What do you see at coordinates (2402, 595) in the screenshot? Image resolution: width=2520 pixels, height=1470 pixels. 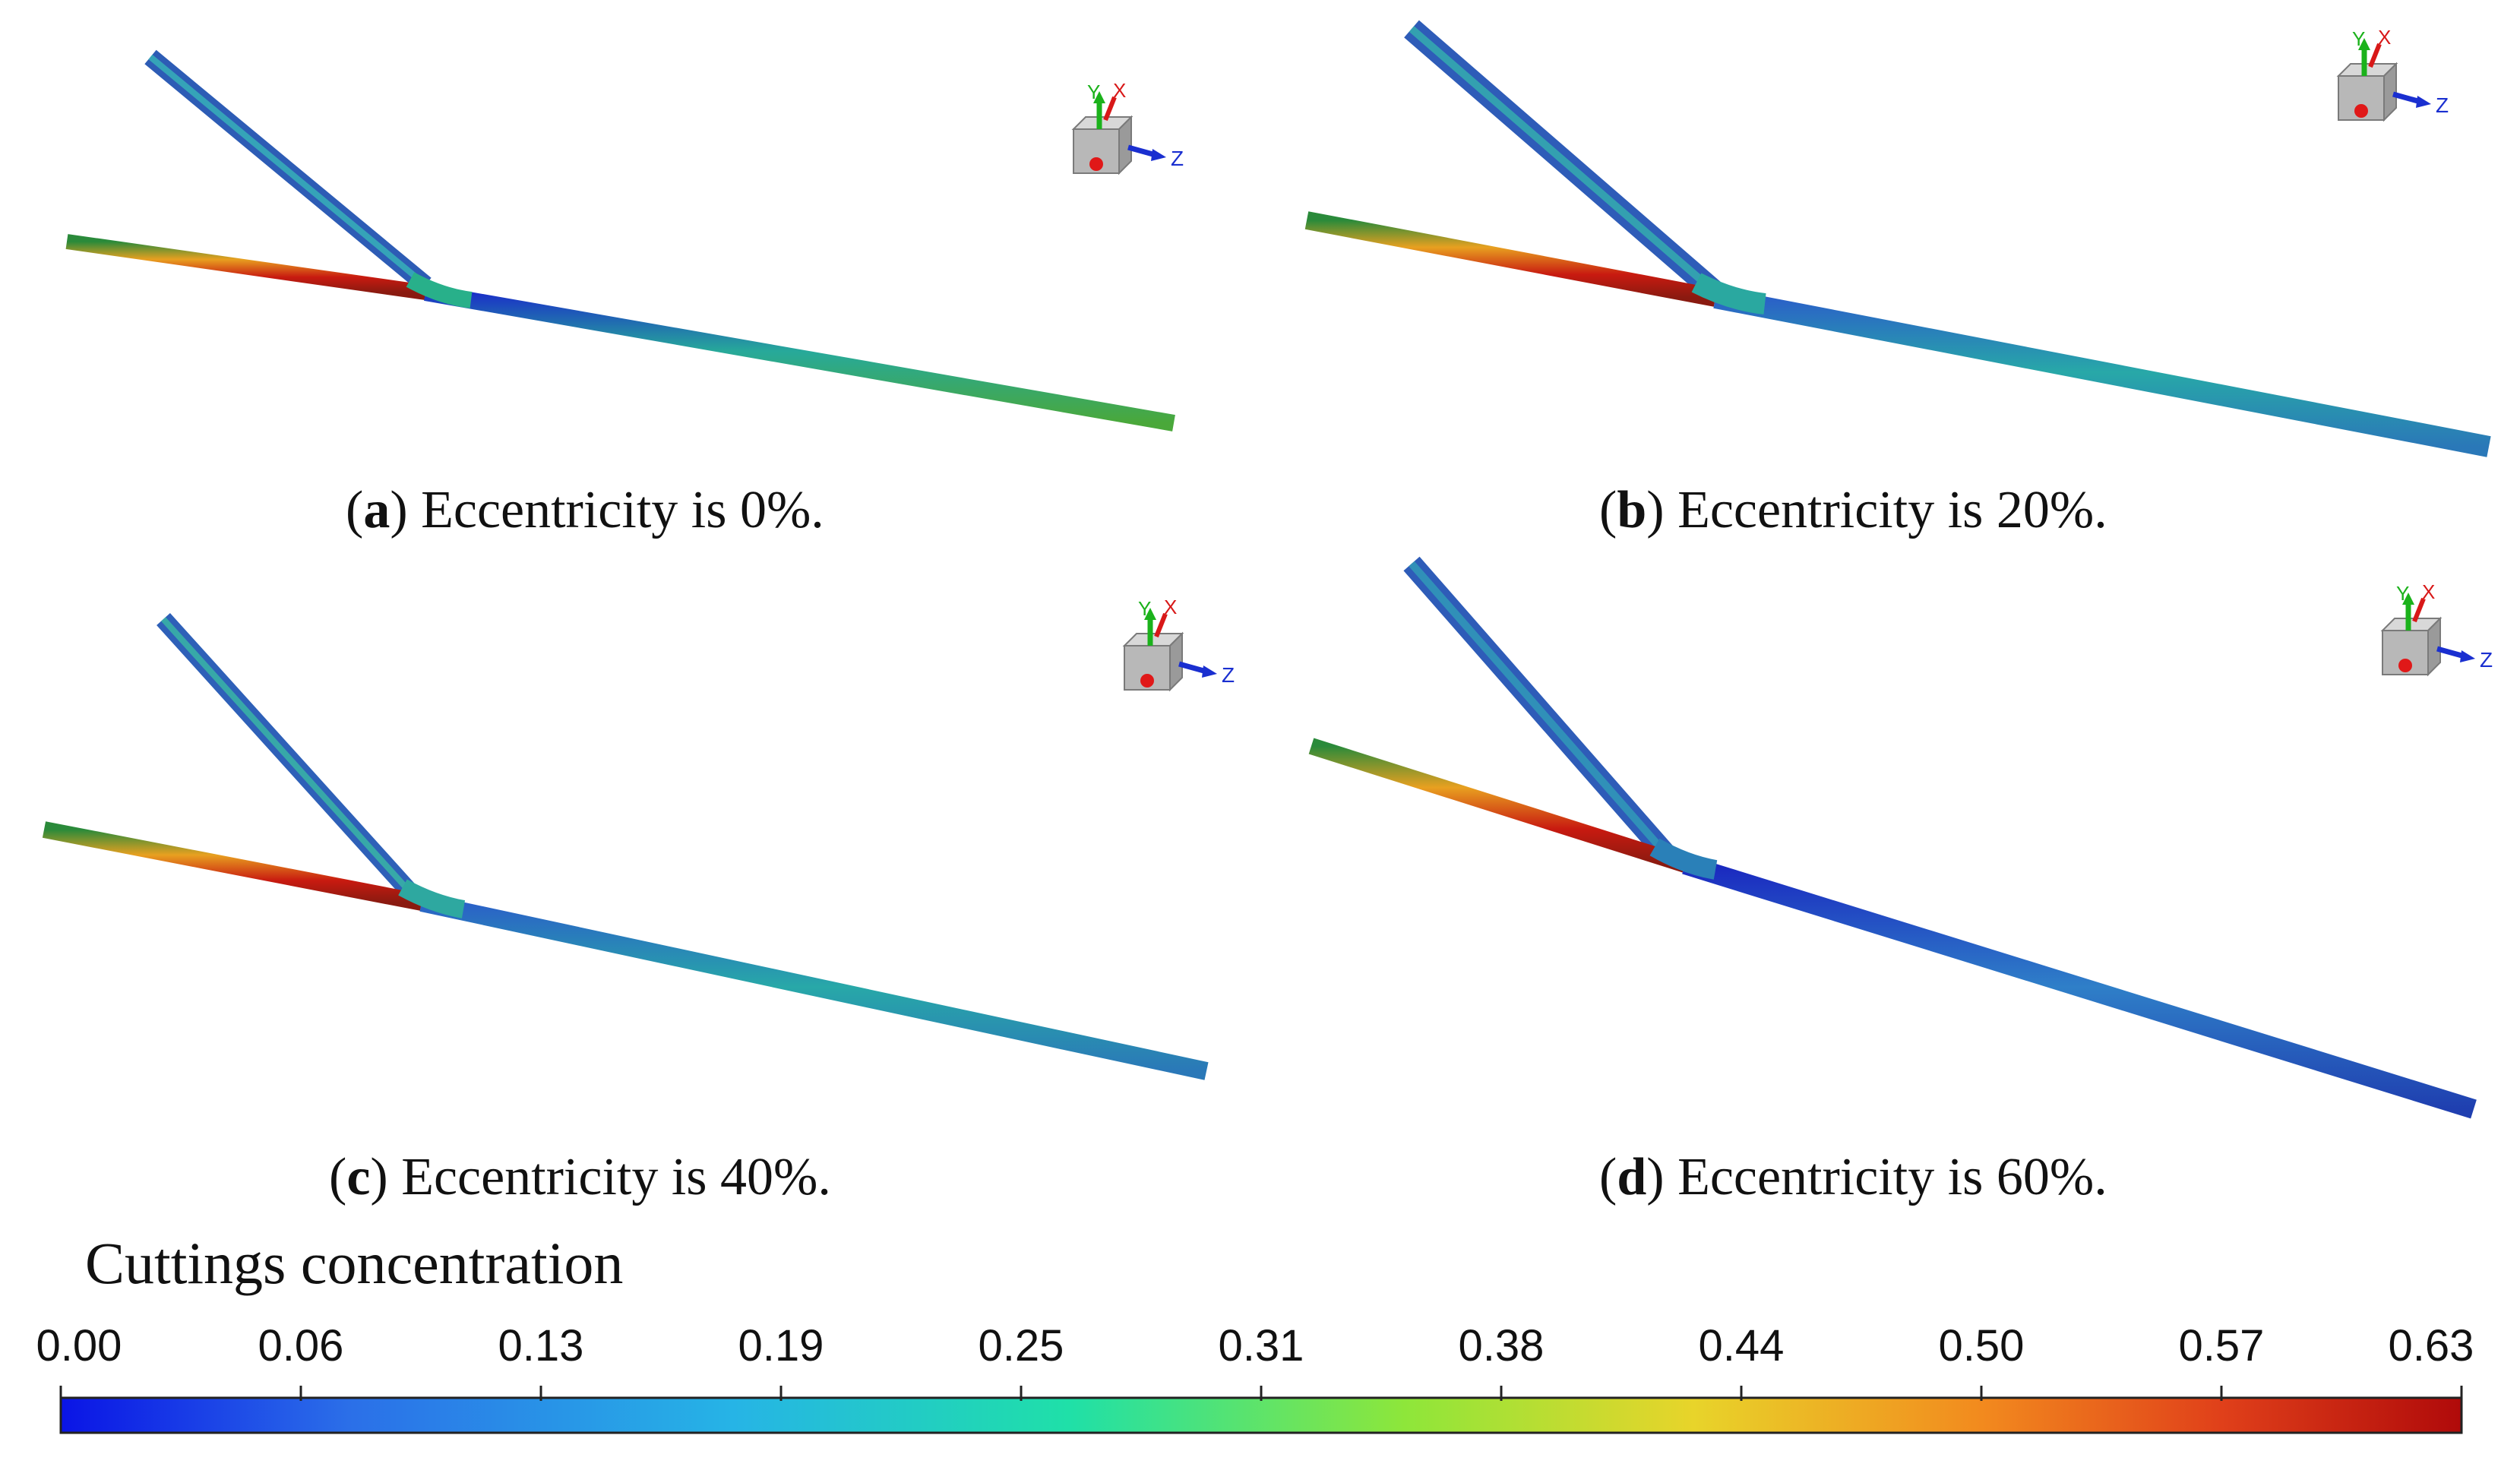 I see `triad-d-y-label: Y` at bounding box center [2402, 595].